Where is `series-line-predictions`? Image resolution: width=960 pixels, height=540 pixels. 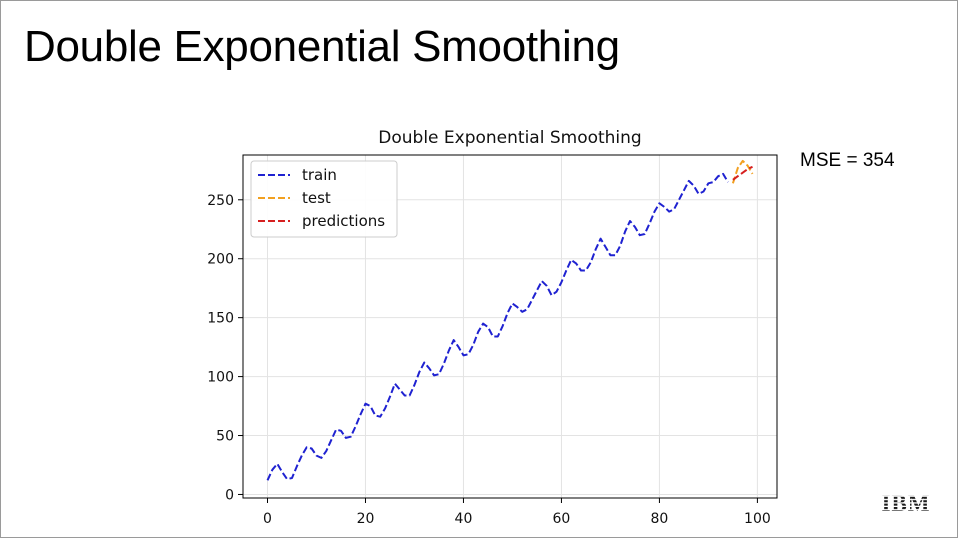
series-line-predictions is located at coordinates (742, 173).